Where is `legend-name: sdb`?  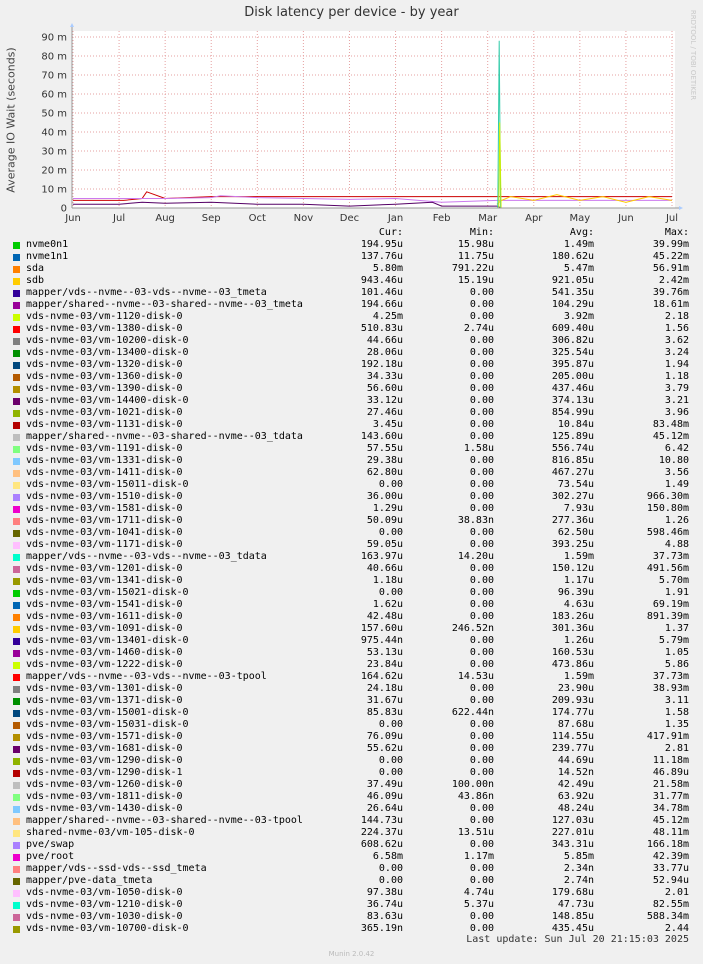
legend-name: sdb is located at coordinates (35, 280).